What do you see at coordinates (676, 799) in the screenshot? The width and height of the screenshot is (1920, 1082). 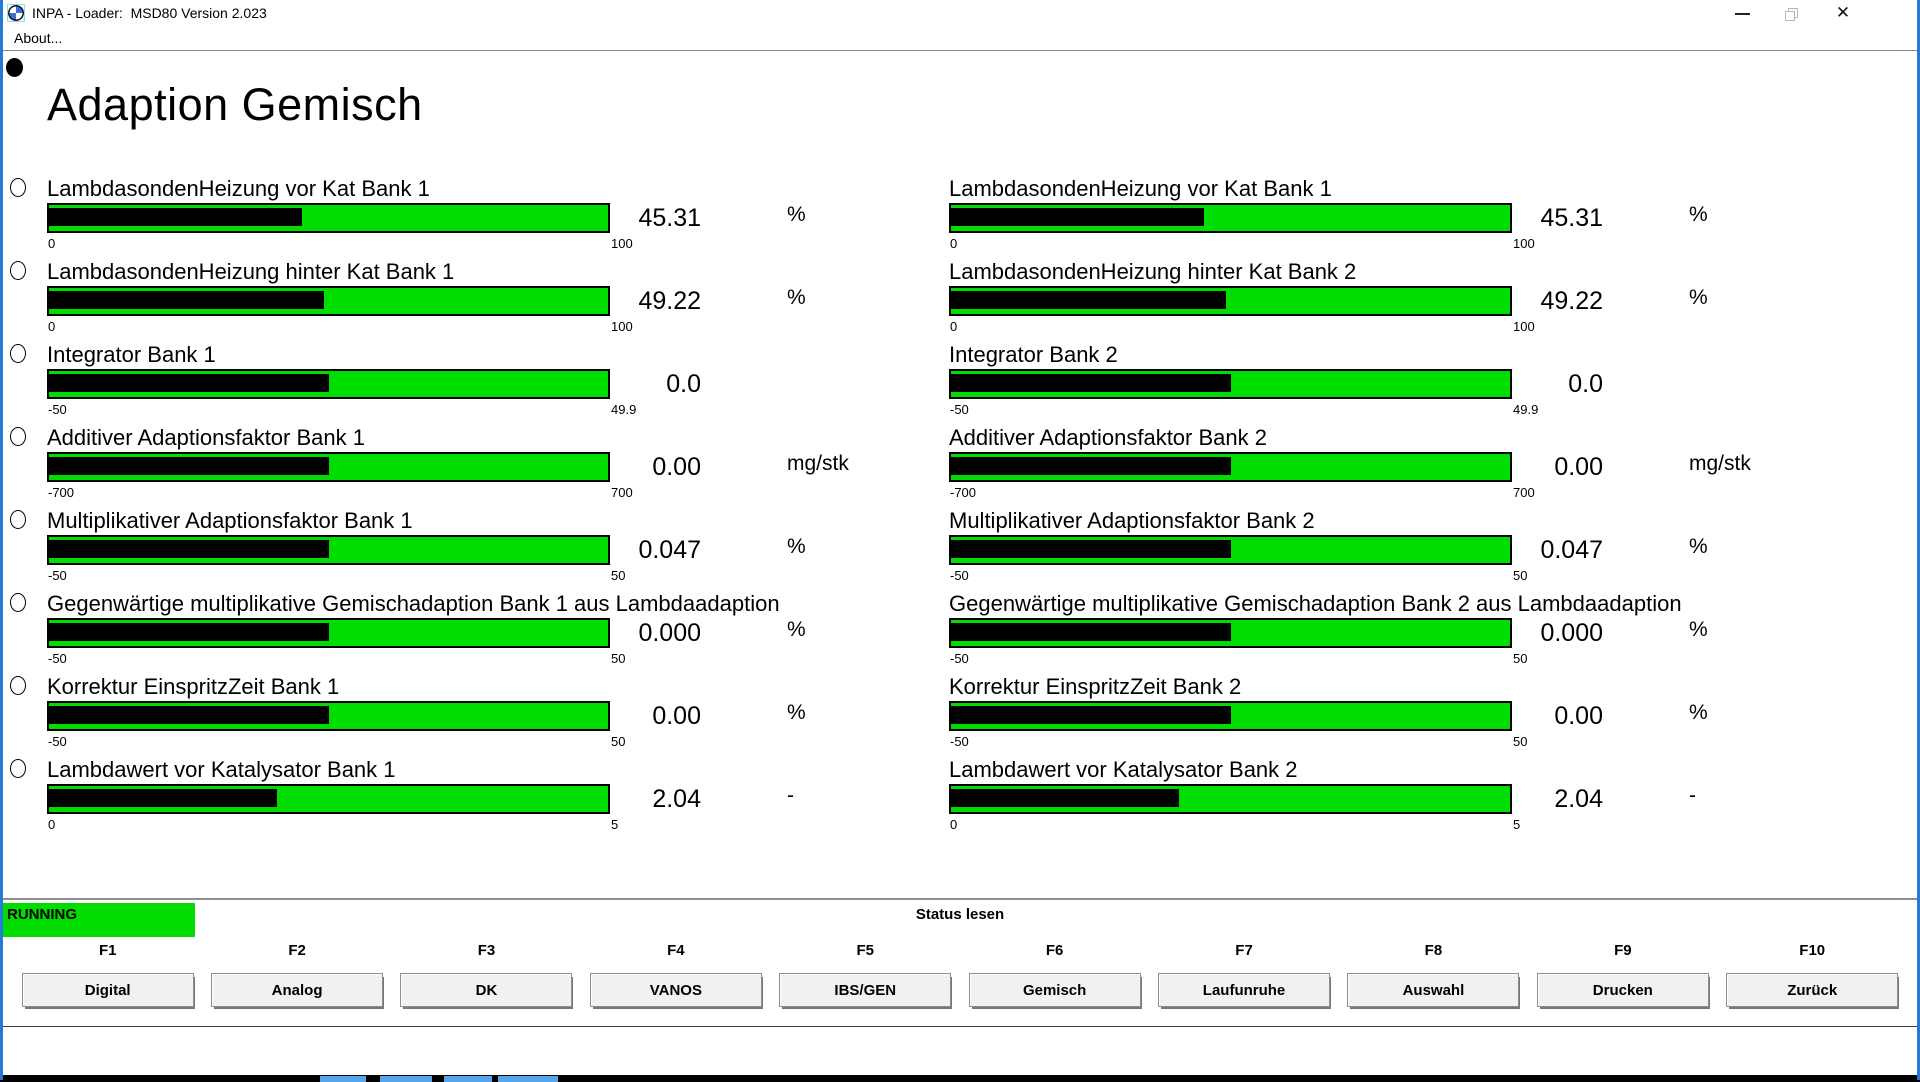 I see `gauge-value: 2.04` at bounding box center [676, 799].